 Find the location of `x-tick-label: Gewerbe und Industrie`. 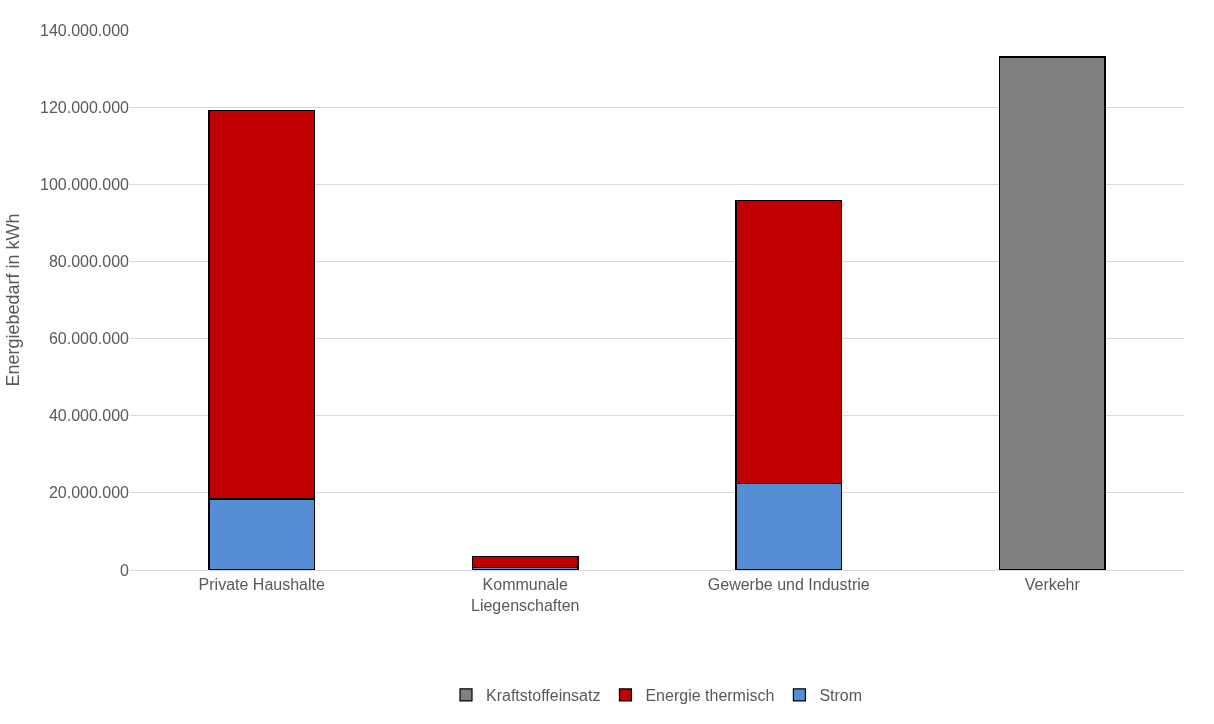

x-tick-label: Gewerbe und Industrie is located at coordinates (788, 585).